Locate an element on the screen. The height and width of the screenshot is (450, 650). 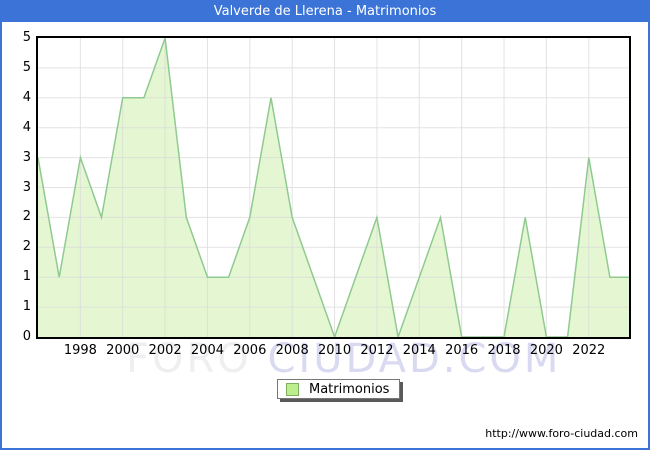
legend-box: Matrimonios is located at coordinates (339, 389).